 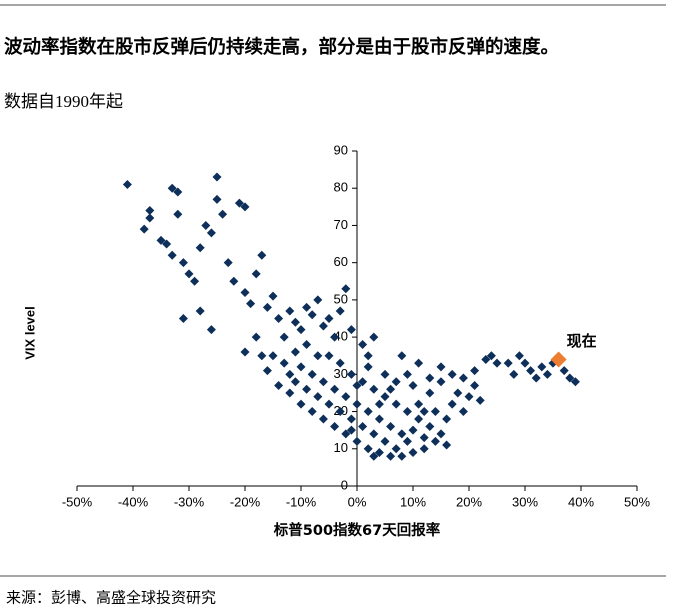 What do you see at coordinates (341, 224) in the screenshot?
I see `y-tick-label: 70` at bounding box center [341, 224].